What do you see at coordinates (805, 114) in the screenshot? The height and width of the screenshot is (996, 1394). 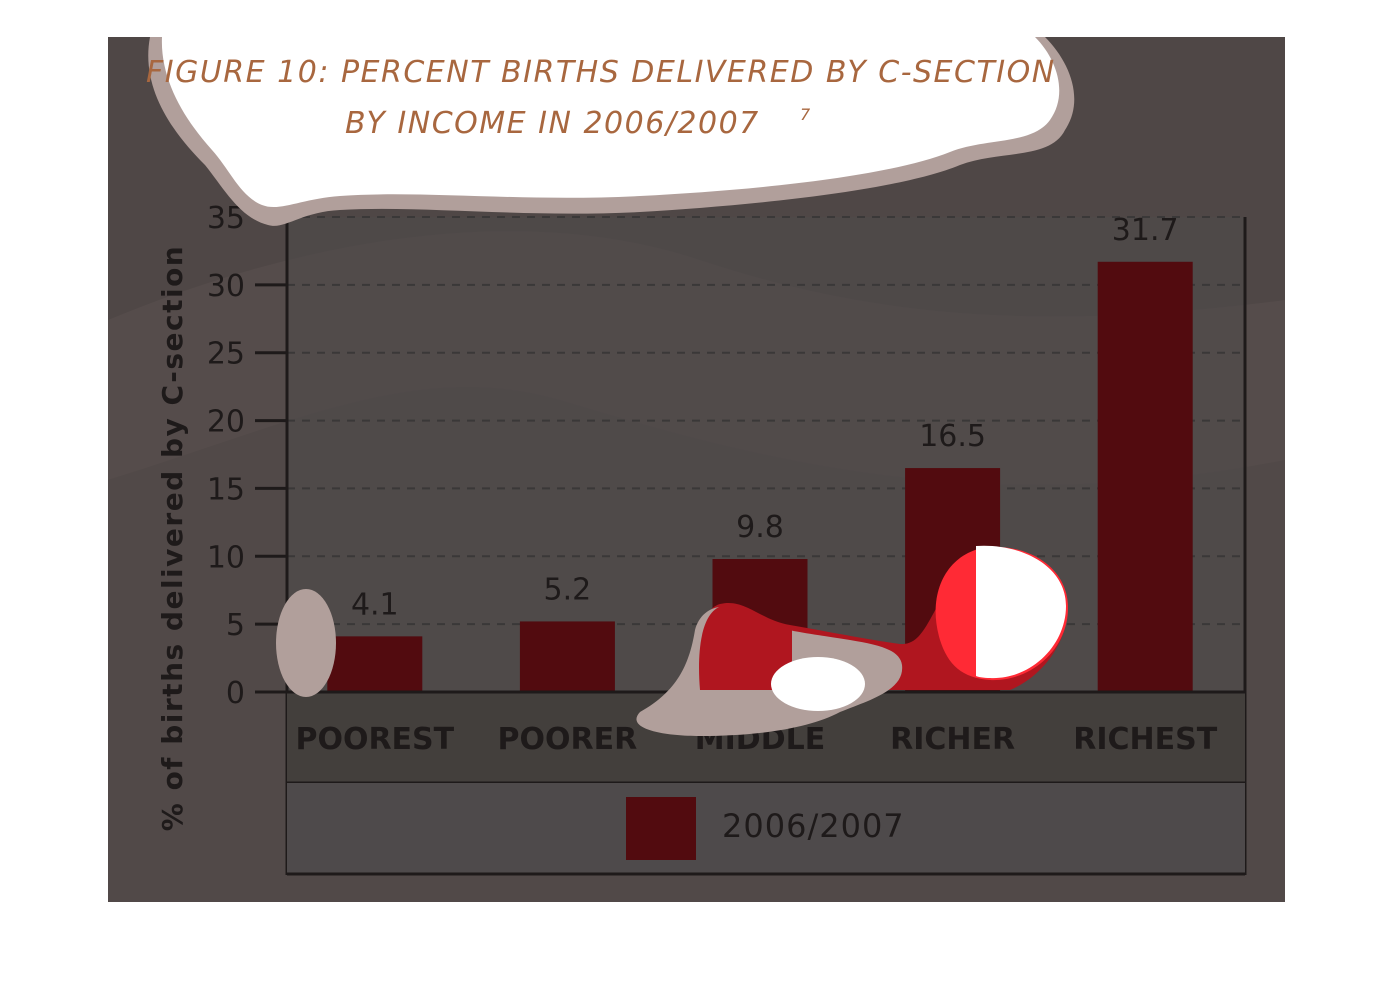 I see `footnote-marker: 7` at bounding box center [805, 114].